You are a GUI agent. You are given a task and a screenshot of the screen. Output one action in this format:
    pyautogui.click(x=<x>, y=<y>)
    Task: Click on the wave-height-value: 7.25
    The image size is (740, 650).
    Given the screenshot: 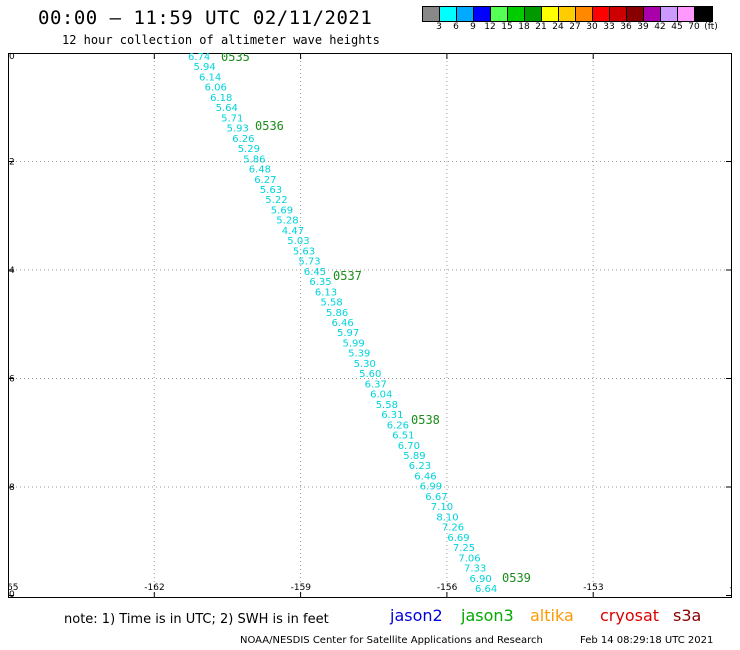 What is the action you would take?
    pyautogui.click(x=464, y=548)
    